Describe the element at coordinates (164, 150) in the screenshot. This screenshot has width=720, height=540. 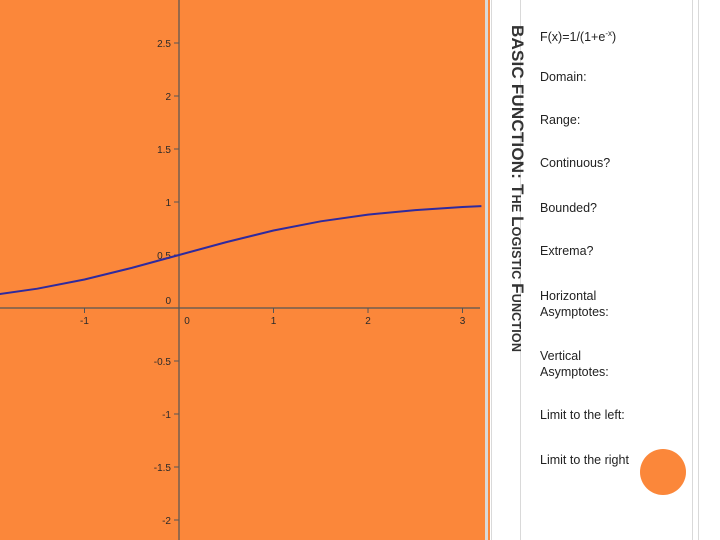
I see `y-tick-label: 1.5` at that location.